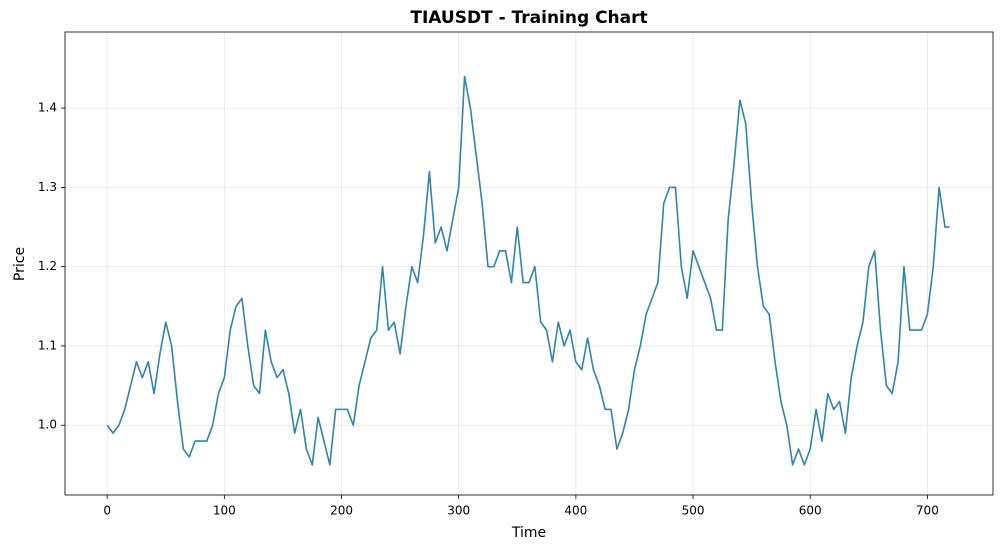 Image resolution: width=1005 pixels, height=552 pixels. Describe the element at coordinates (107, 511) in the screenshot. I see `x-tick-label: 0` at that location.